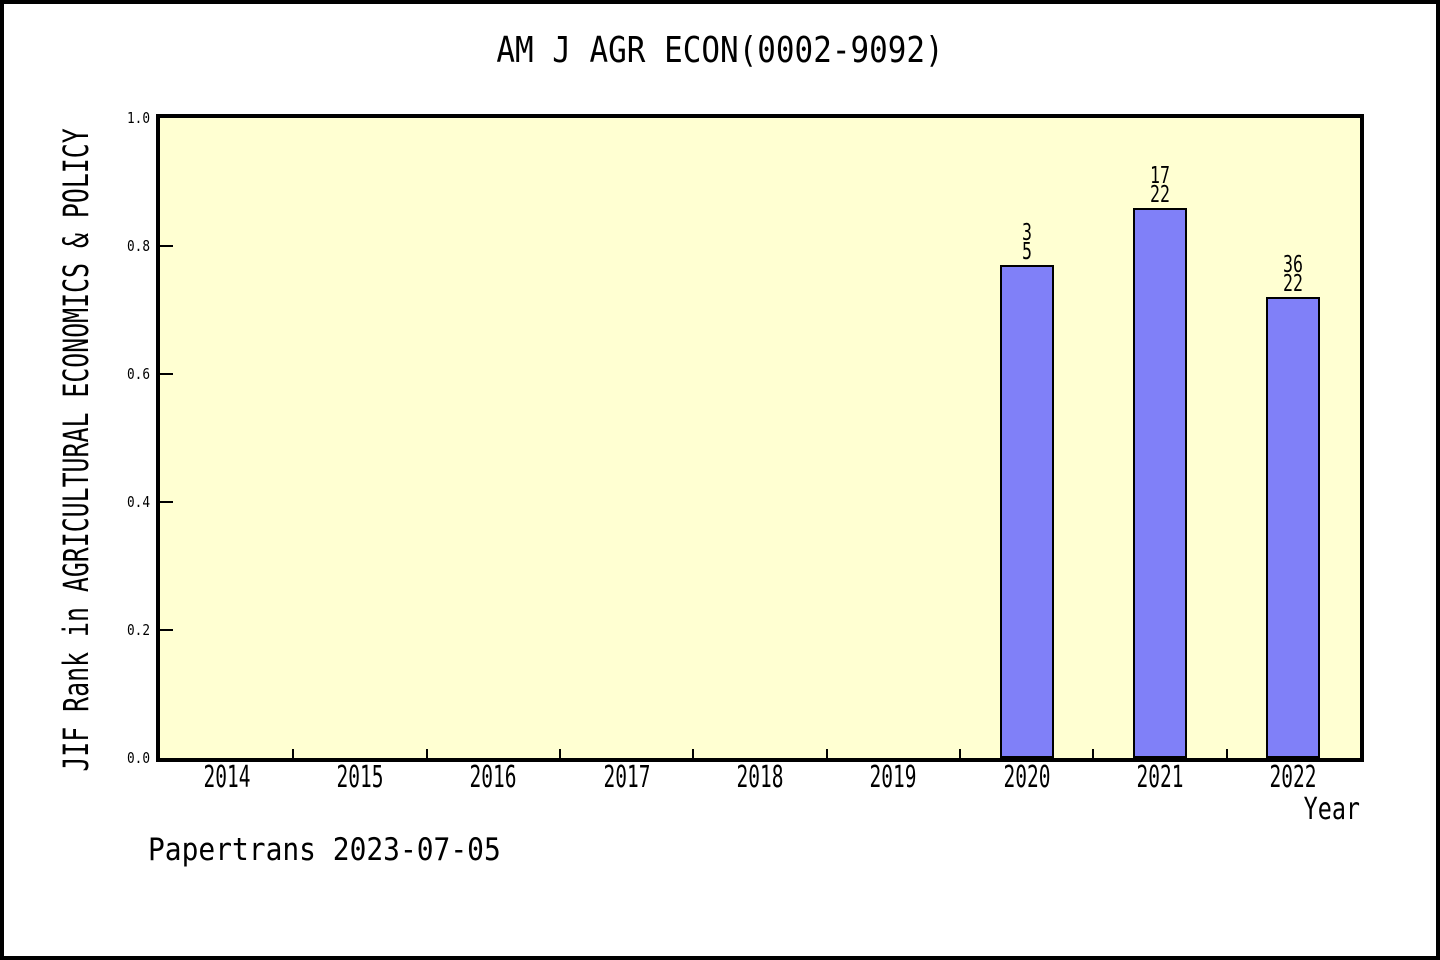  I want to click on bar-value-line: 17, so click(1160, 176).